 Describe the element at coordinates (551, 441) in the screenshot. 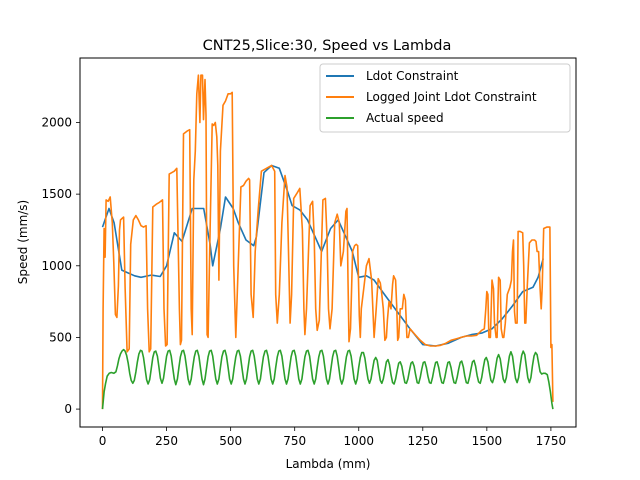

I see `x-tick-label-1750: 1750` at that location.